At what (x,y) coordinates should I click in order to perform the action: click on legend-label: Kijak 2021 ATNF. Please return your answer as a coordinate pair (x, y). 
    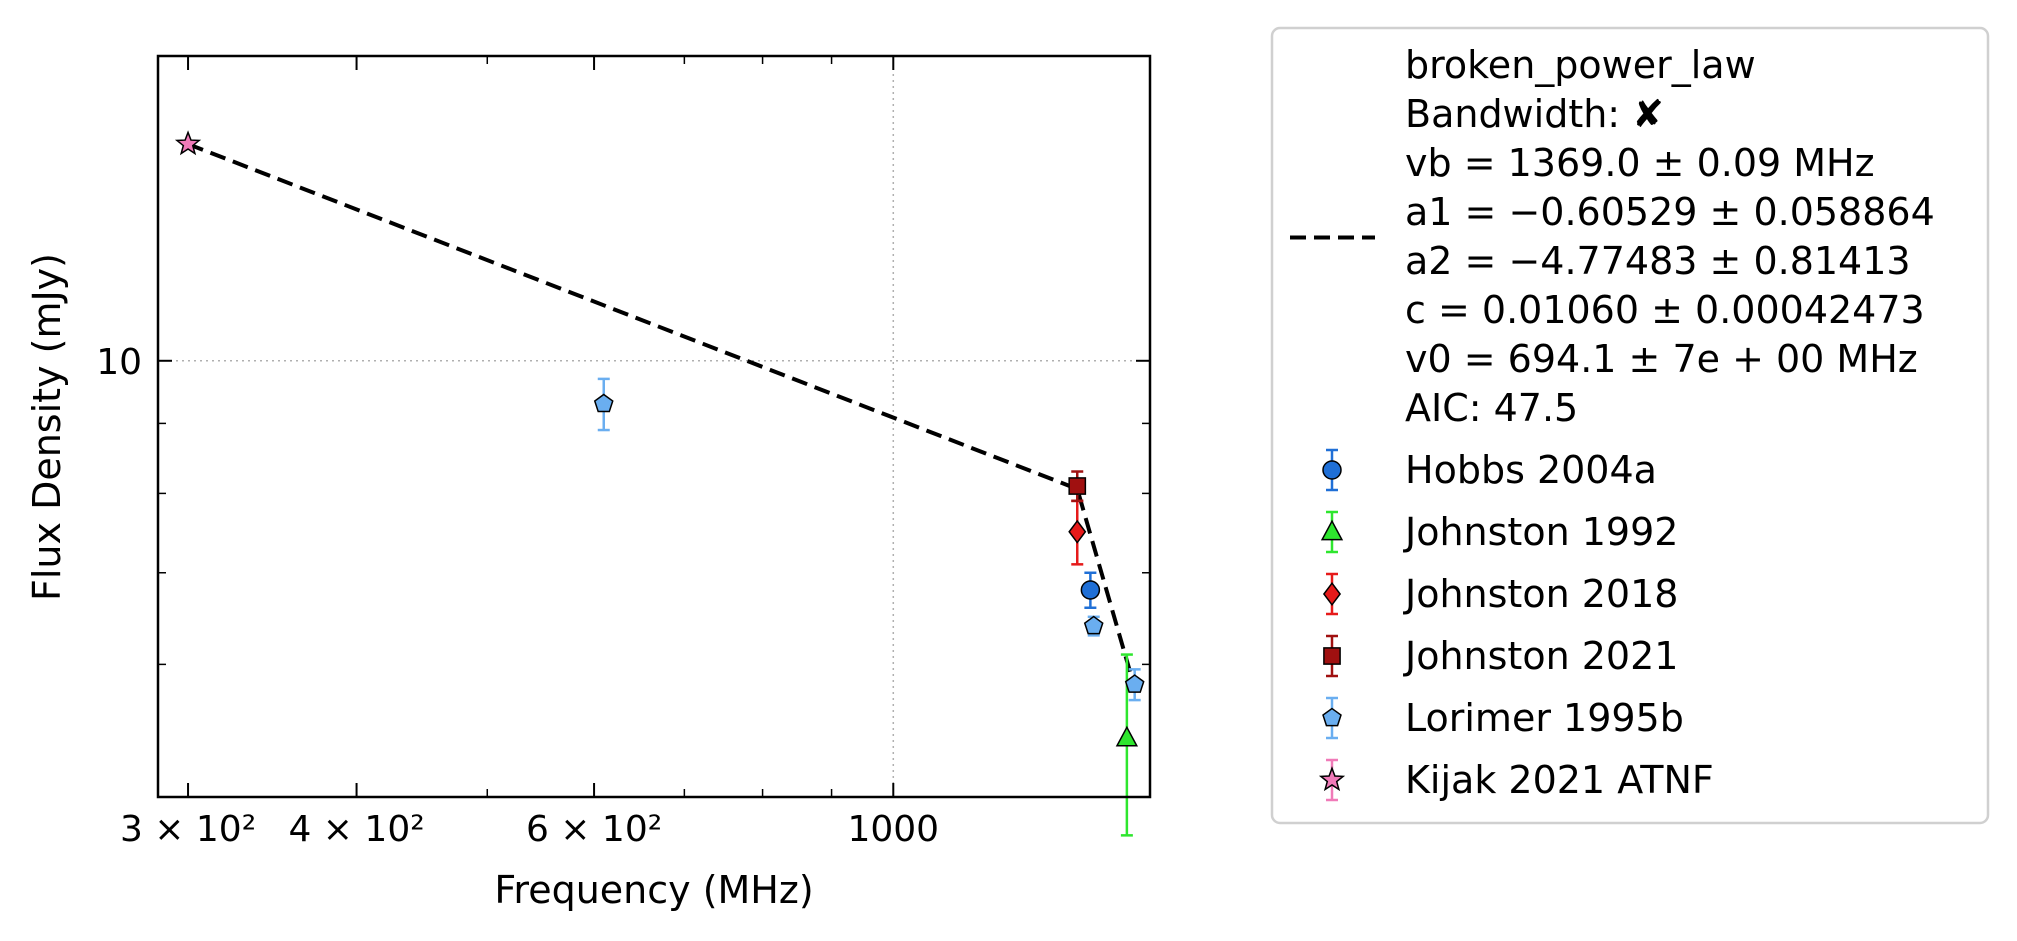
    Looking at the image, I should click on (1559, 780).